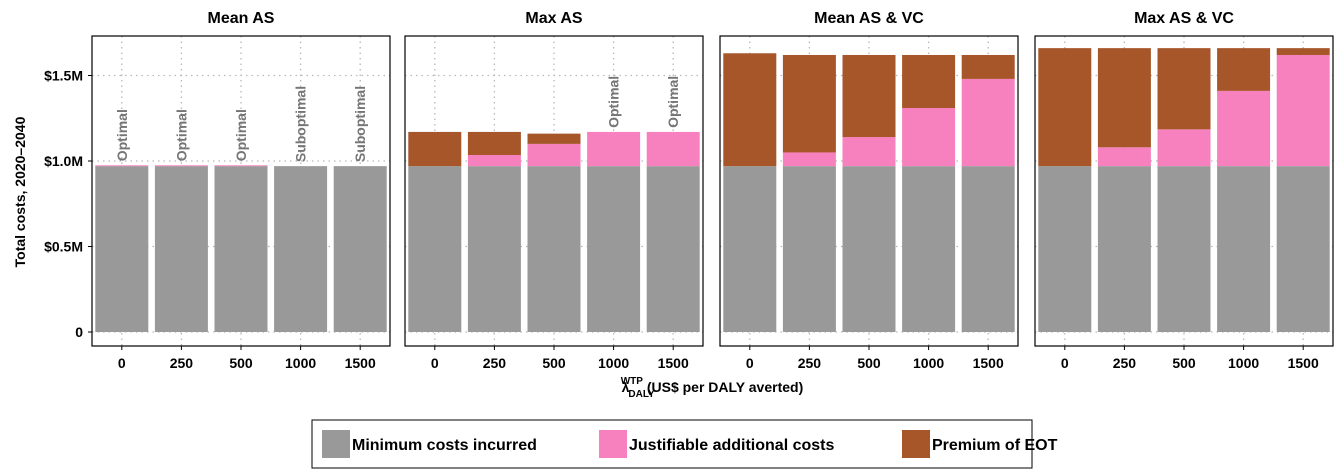  I want to click on y-tick-label: 0, so click(79, 332).